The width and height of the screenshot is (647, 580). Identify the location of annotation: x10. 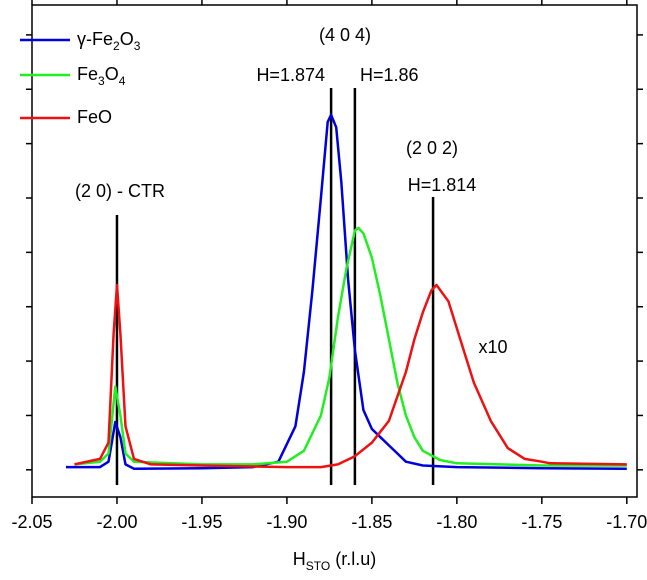
(492, 347).